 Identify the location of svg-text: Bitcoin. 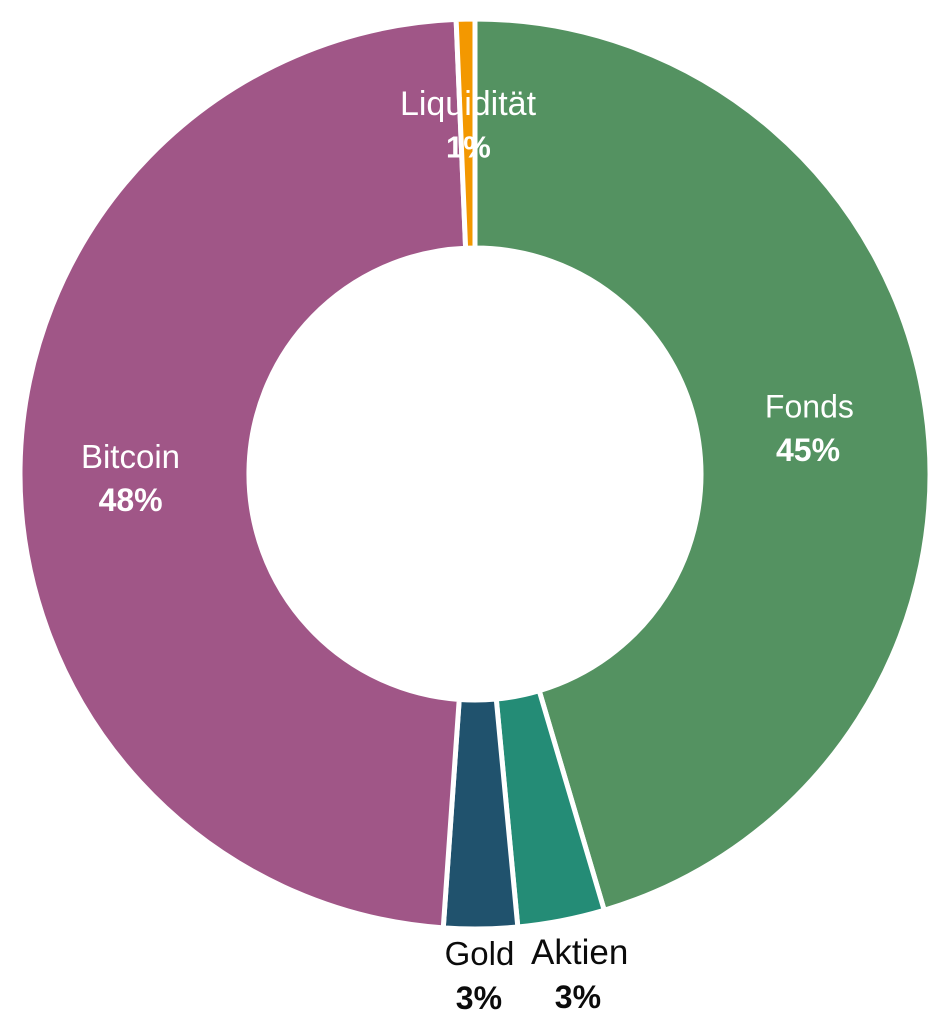
(130, 456).